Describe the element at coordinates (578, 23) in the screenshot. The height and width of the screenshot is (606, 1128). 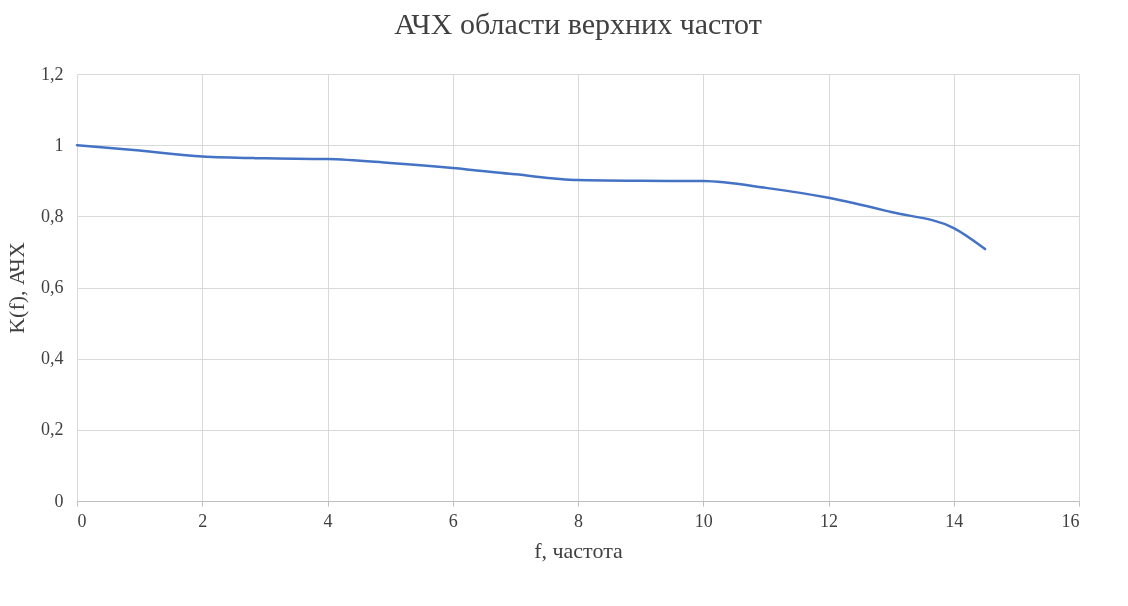
I see `chart-title: АЧХ области верхних частот` at that location.